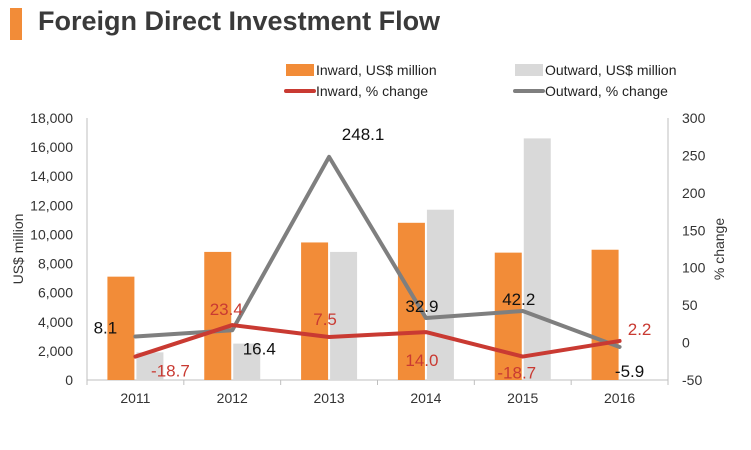 The image size is (751, 450). Describe the element at coordinates (239, 21) in the screenshot. I see `page-title: Foreign Direct Investment Flow` at that location.